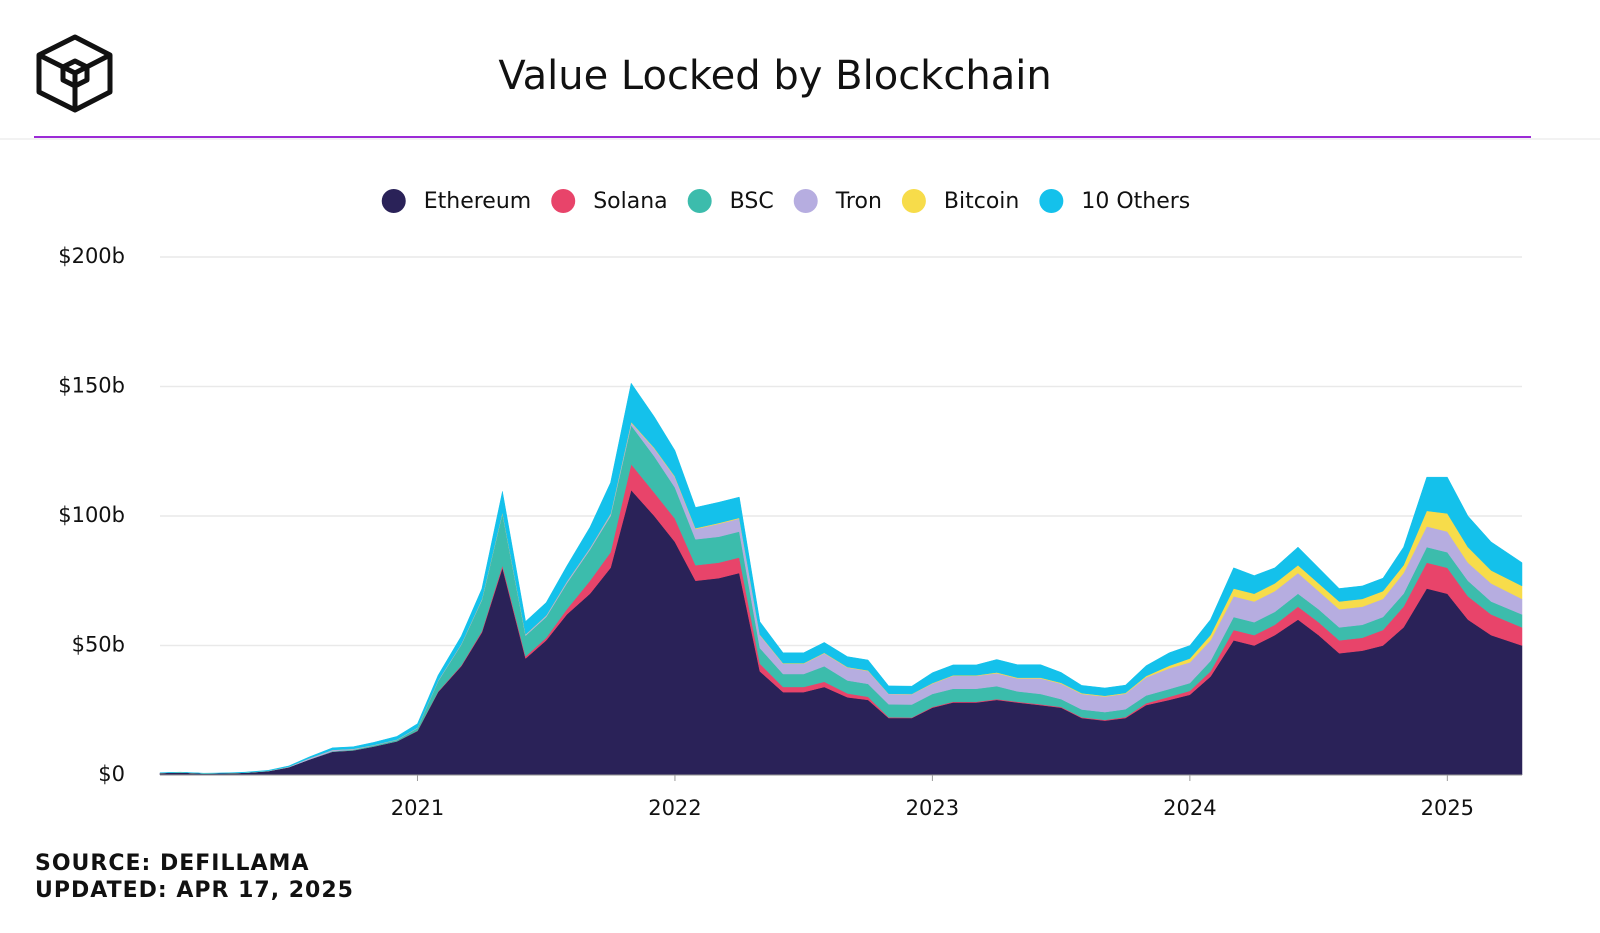 This screenshot has height=933, width=1600. Describe the element at coordinates (1135, 201) in the screenshot. I see `legend-label: 10 Others` at that location.